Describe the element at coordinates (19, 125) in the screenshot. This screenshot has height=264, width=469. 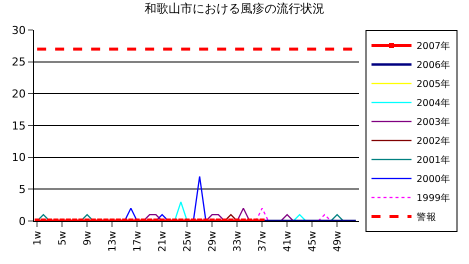
I see `y-tick-label: 15` at that location.